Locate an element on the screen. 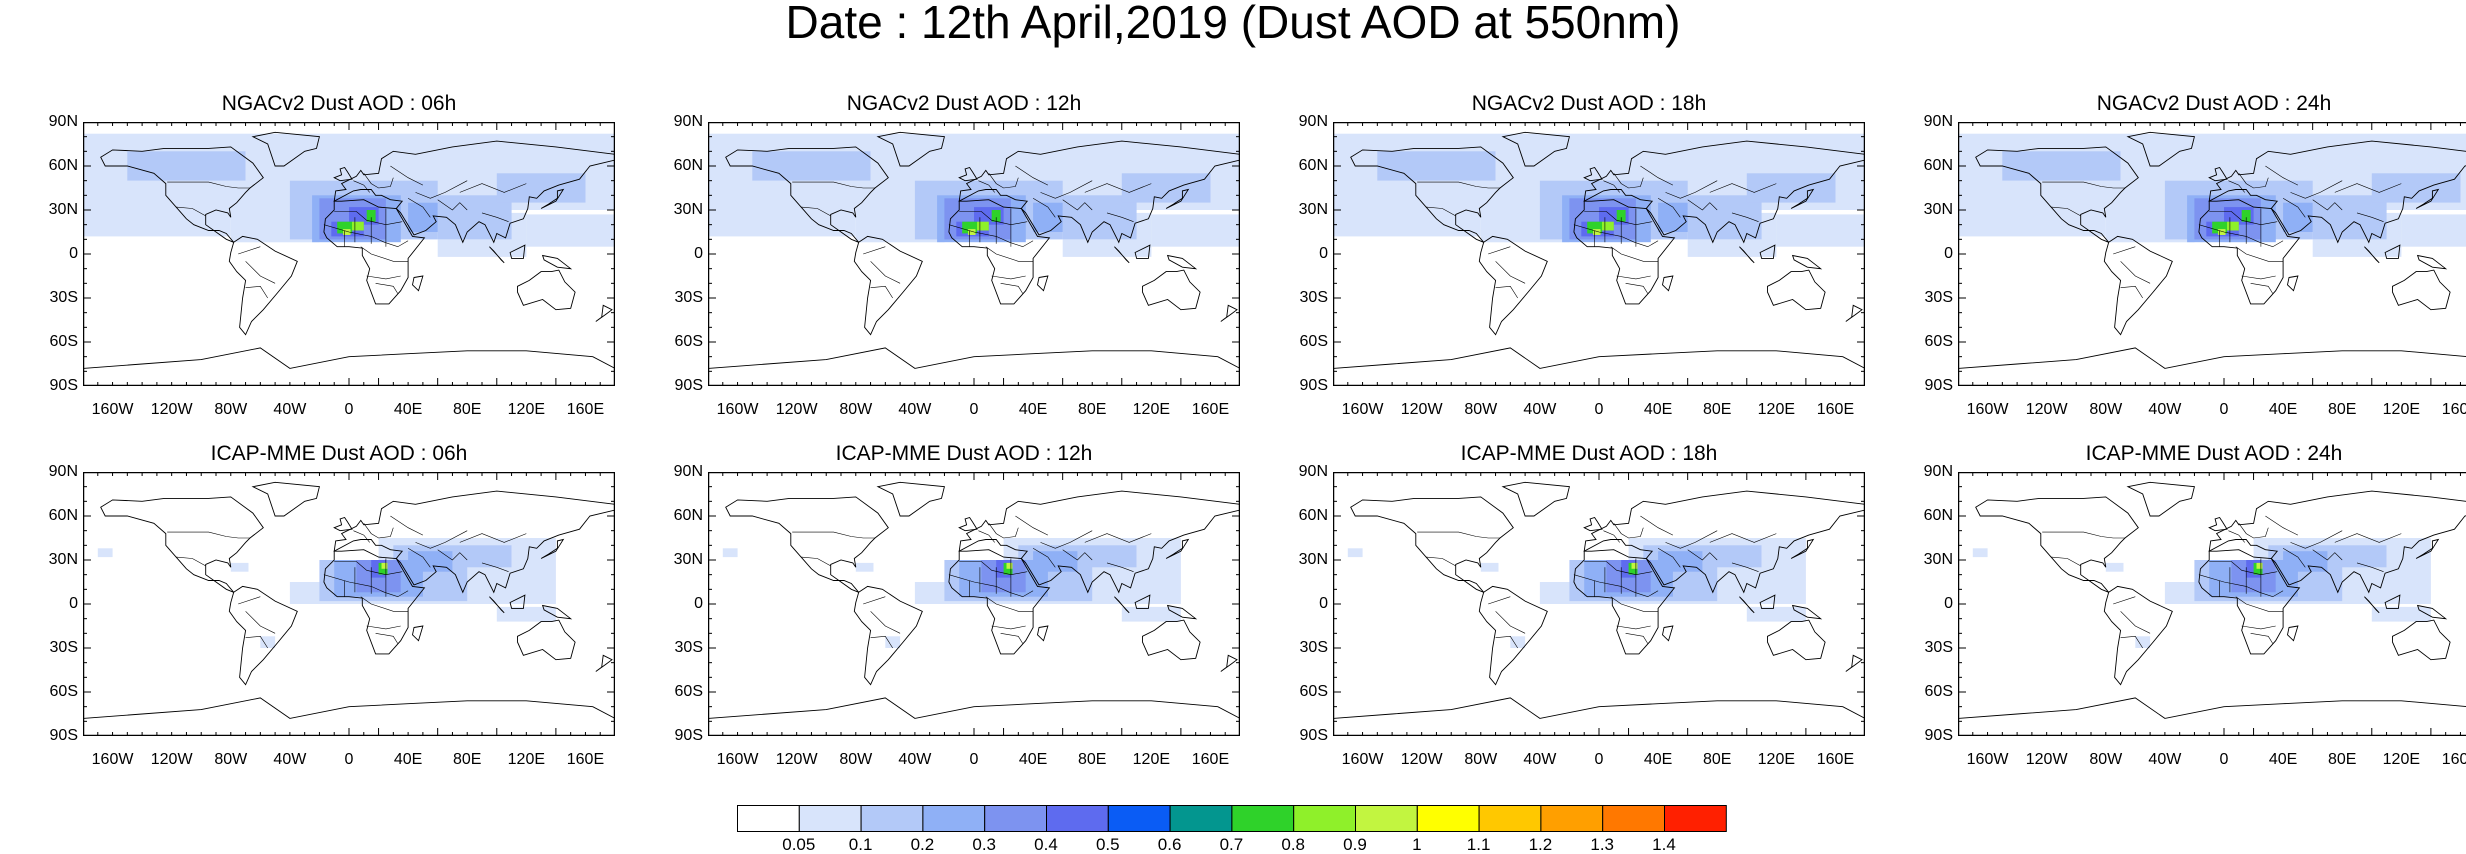 The height and width of the screenshot is (854, 2466). colorbar-label: 0.6 is located at coordinates (1169, 844).